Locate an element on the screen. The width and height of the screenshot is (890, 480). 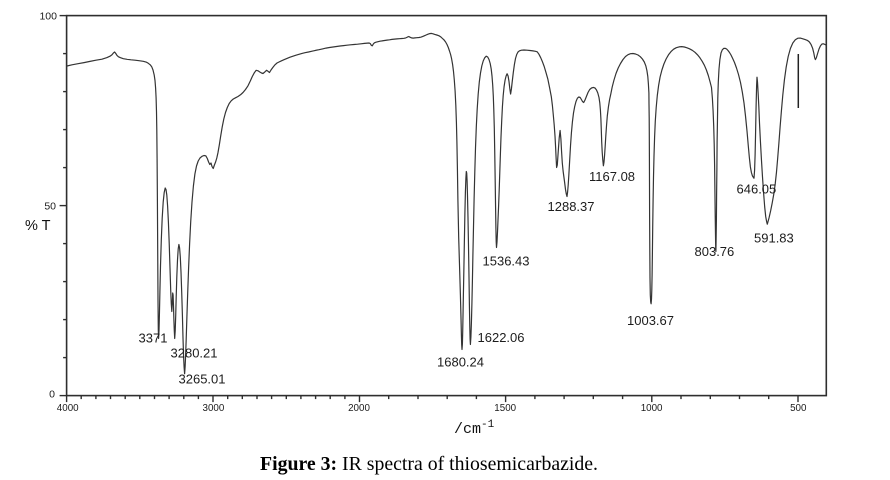
svg-text: 1167.08 is located at coordinates (612, 176).